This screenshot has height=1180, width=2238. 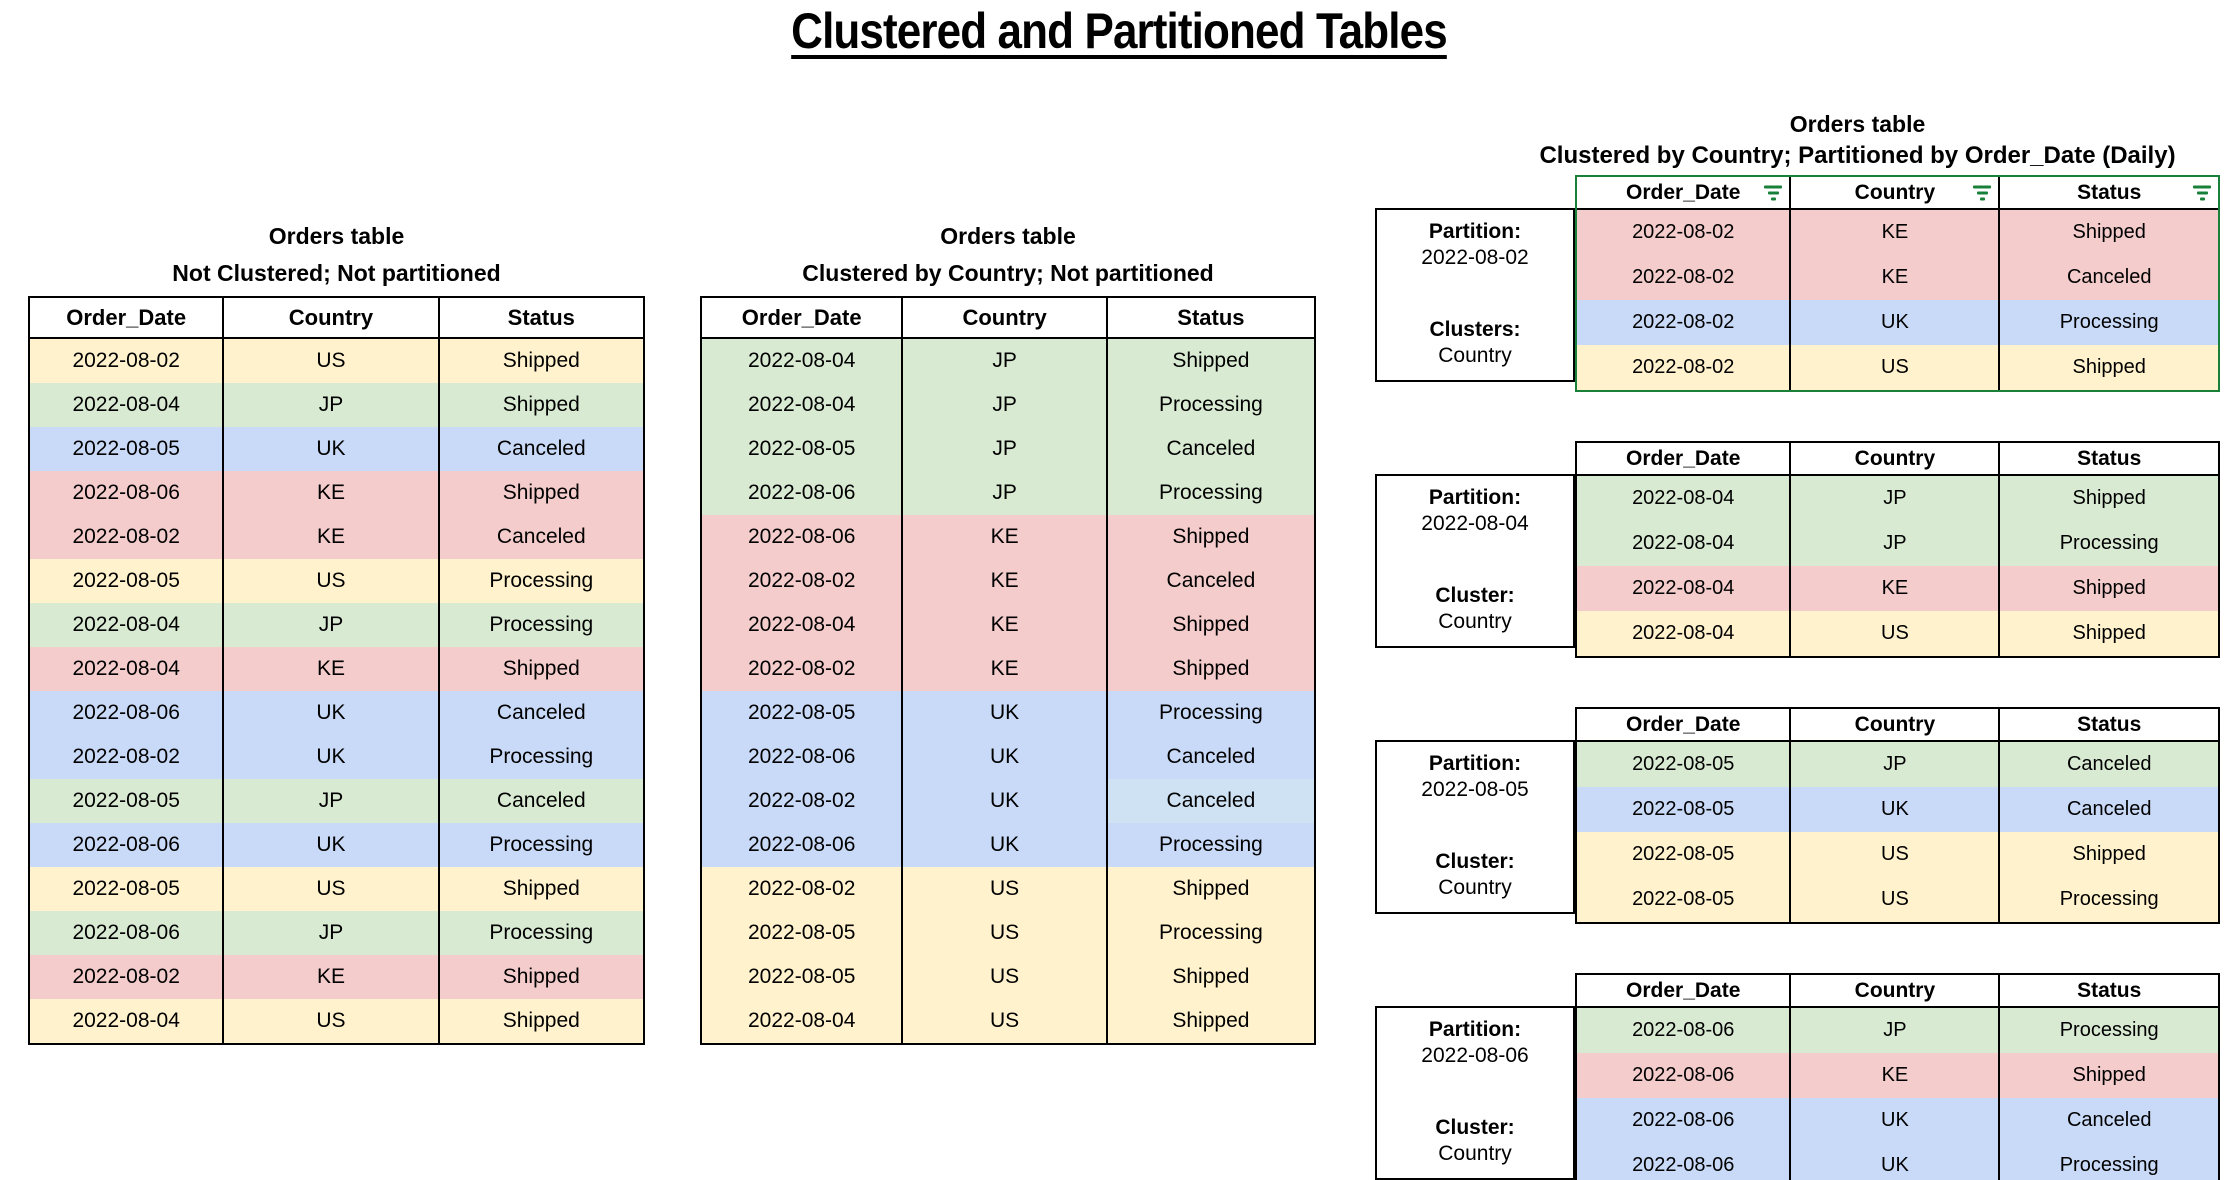 What do you see at coordinates (1008, 845) in the screenshot?
I see `table-row: 2022-08-06 UK Processing` at bounding box center [1008, 845].